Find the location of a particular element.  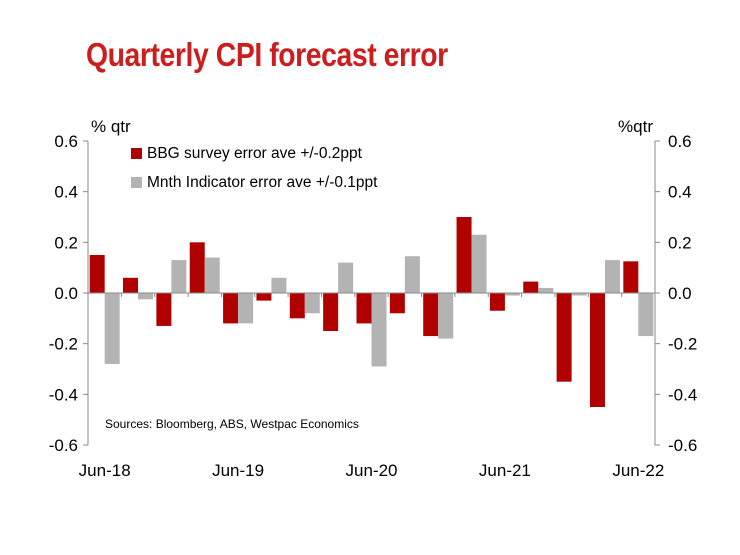

y-tick-label-left: 0.4 is located at coordinates (66, 192).